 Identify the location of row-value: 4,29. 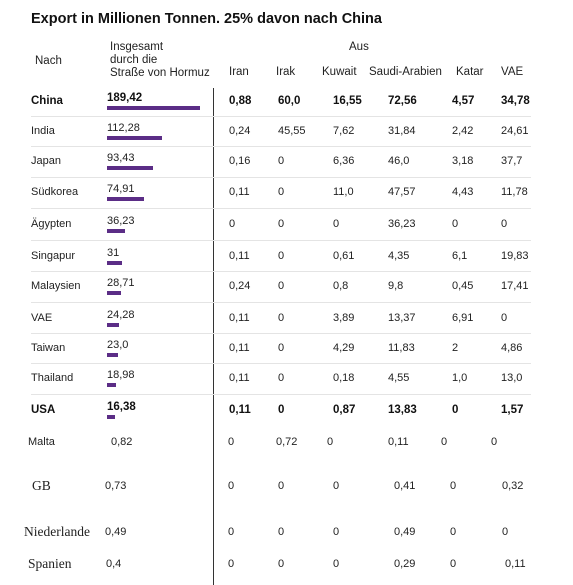
(344, 348).